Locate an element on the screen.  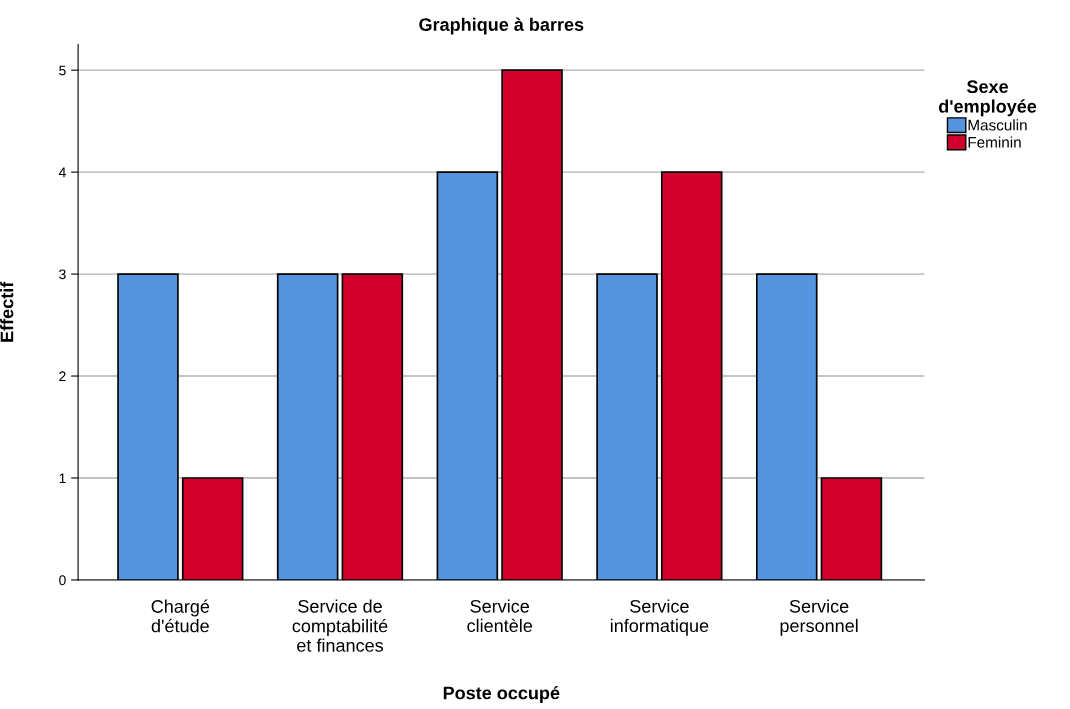
legend-title: Sexe d'employée is located at coordinates (987, 98).